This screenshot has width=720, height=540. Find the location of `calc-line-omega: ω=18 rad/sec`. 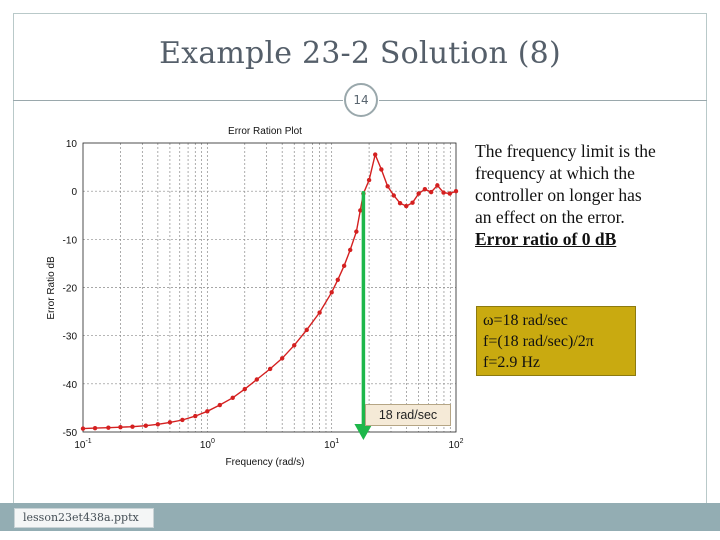

calc-line-omega: ω=18 rad/sec is located at coordinates (525, 320).